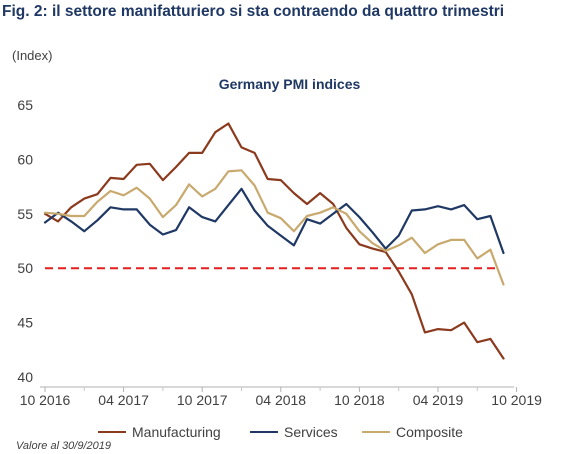 This screenshot has height=454, width=579. Describe the element at coordinates (359, 400) in the screenshot. I see `x-tick-label: 10 2018` at that location.